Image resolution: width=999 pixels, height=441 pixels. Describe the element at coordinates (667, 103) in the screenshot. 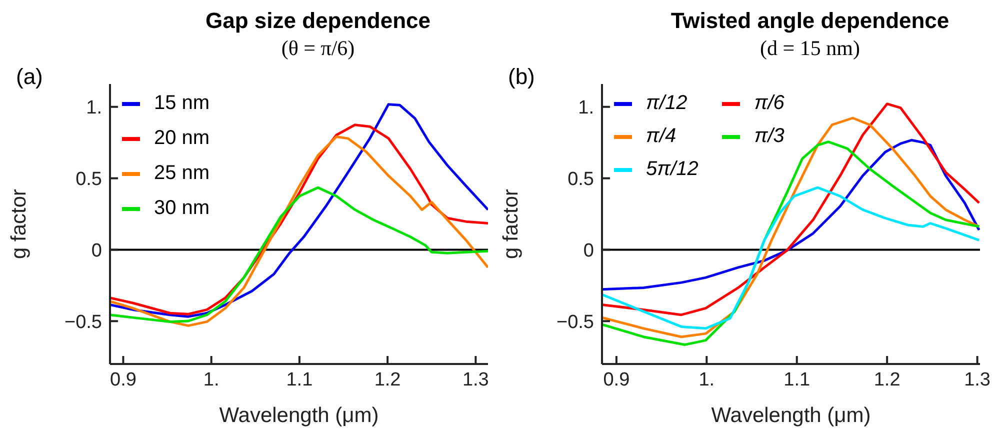

I see `legend-label: π/12` at that location.